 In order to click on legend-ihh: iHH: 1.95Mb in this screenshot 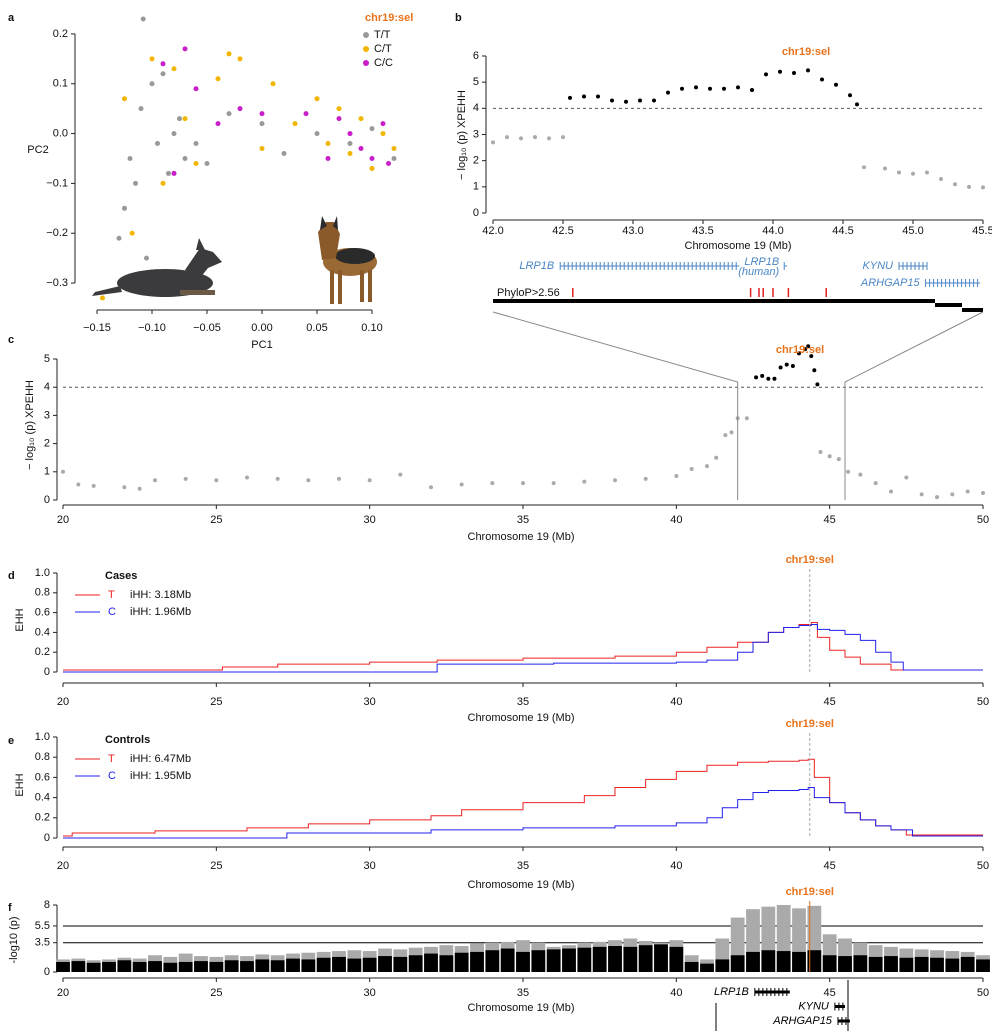, I will do `click(160, 776)`.